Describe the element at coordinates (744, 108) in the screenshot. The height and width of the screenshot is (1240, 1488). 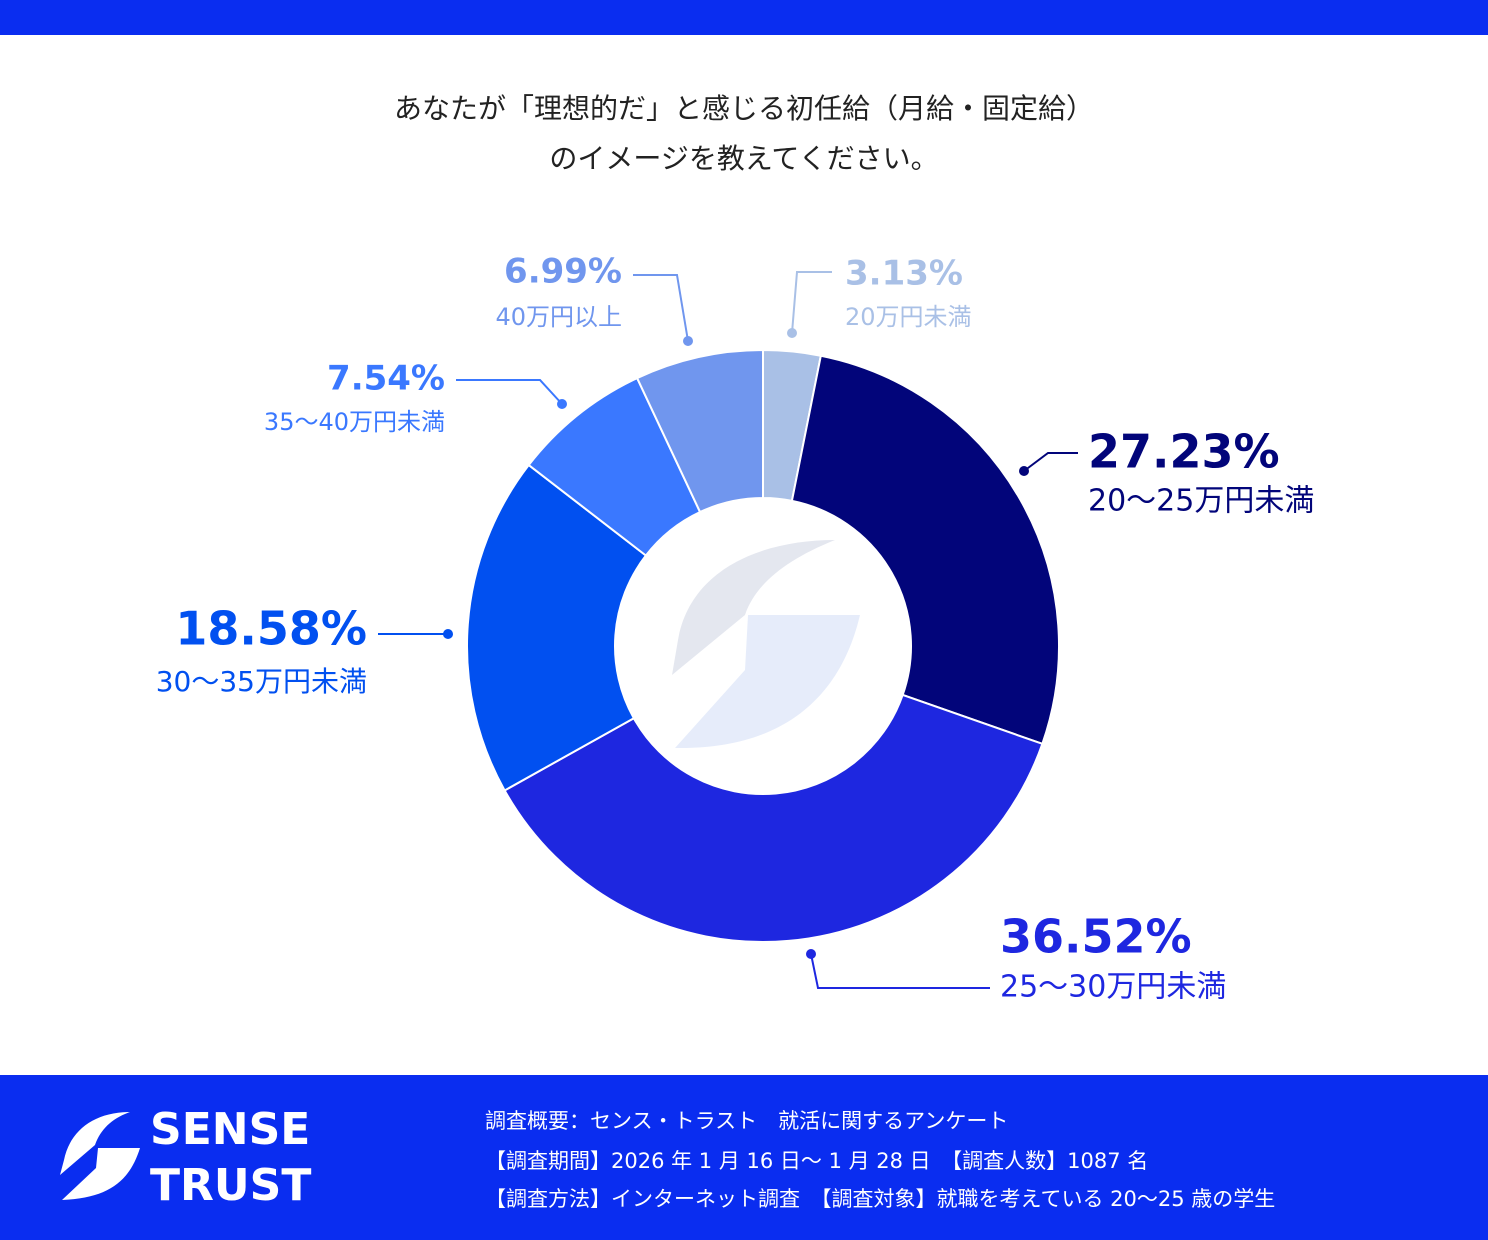
I see `chart-title: あなたが「理想的だ」と感じる初任給（月給・固定給）` at that location.